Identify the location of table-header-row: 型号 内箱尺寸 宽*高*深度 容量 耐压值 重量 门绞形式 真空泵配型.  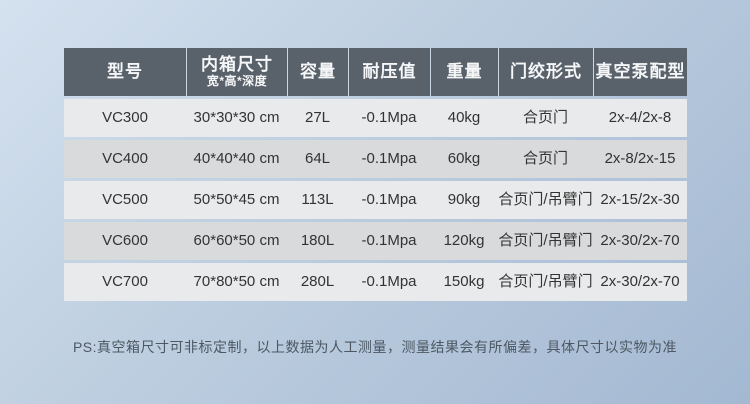
(375, 72).